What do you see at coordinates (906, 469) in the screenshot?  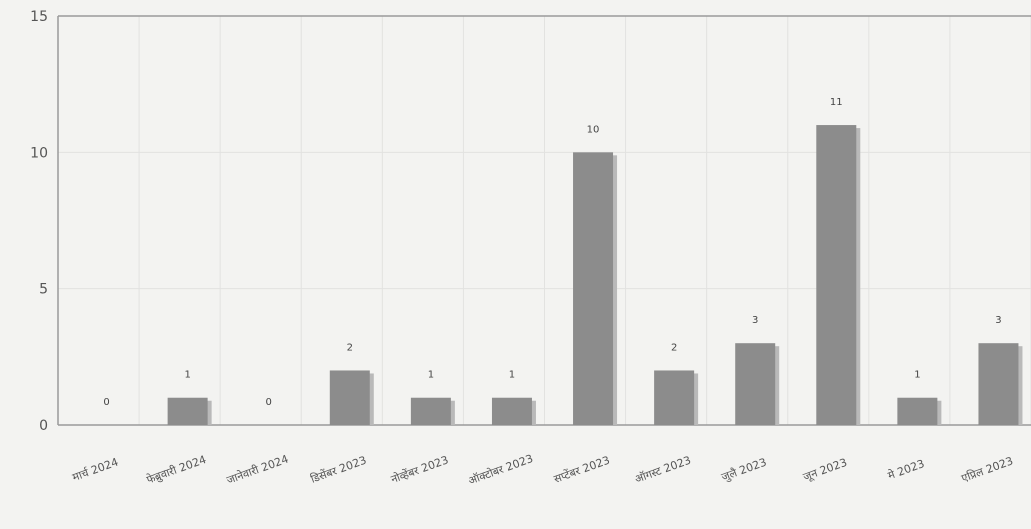 I see `x-tick-label: मे 2023` at bounding box center [906, 469].